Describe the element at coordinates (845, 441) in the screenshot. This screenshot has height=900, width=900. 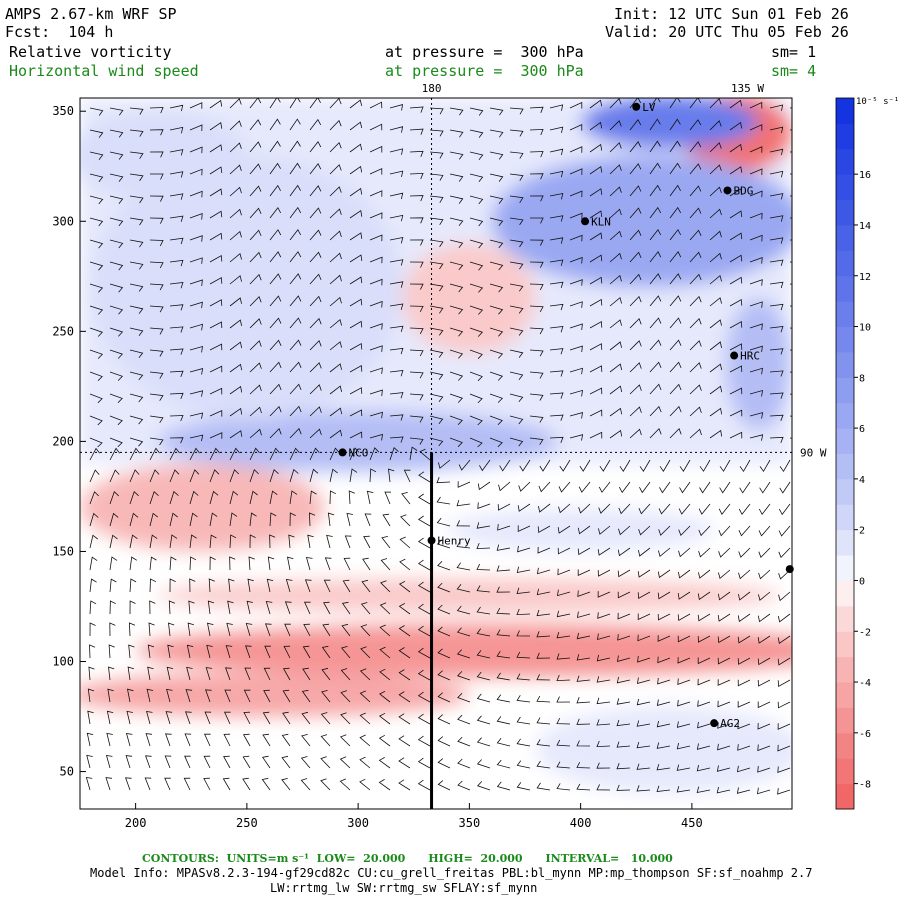
I see `colorbar-band` at that location.